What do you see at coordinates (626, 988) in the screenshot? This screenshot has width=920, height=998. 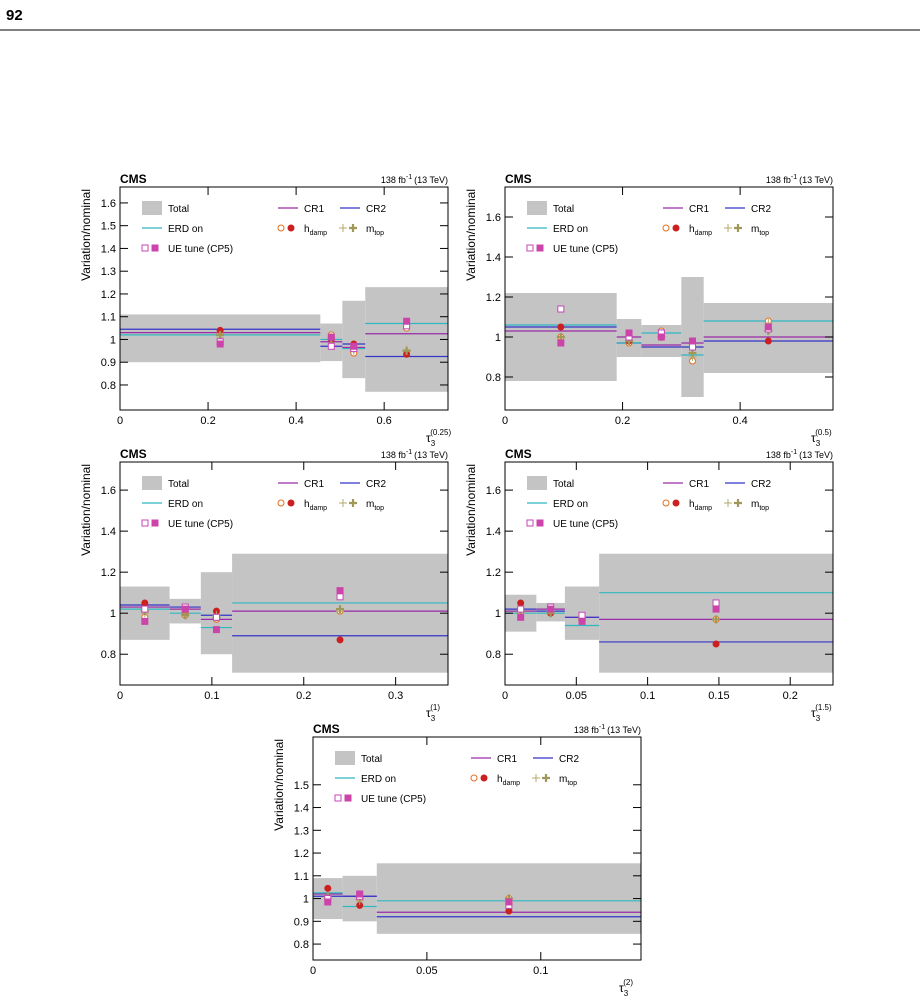 I see `x-axis-label: τ3 (2)` at bounding box center [626, 988].